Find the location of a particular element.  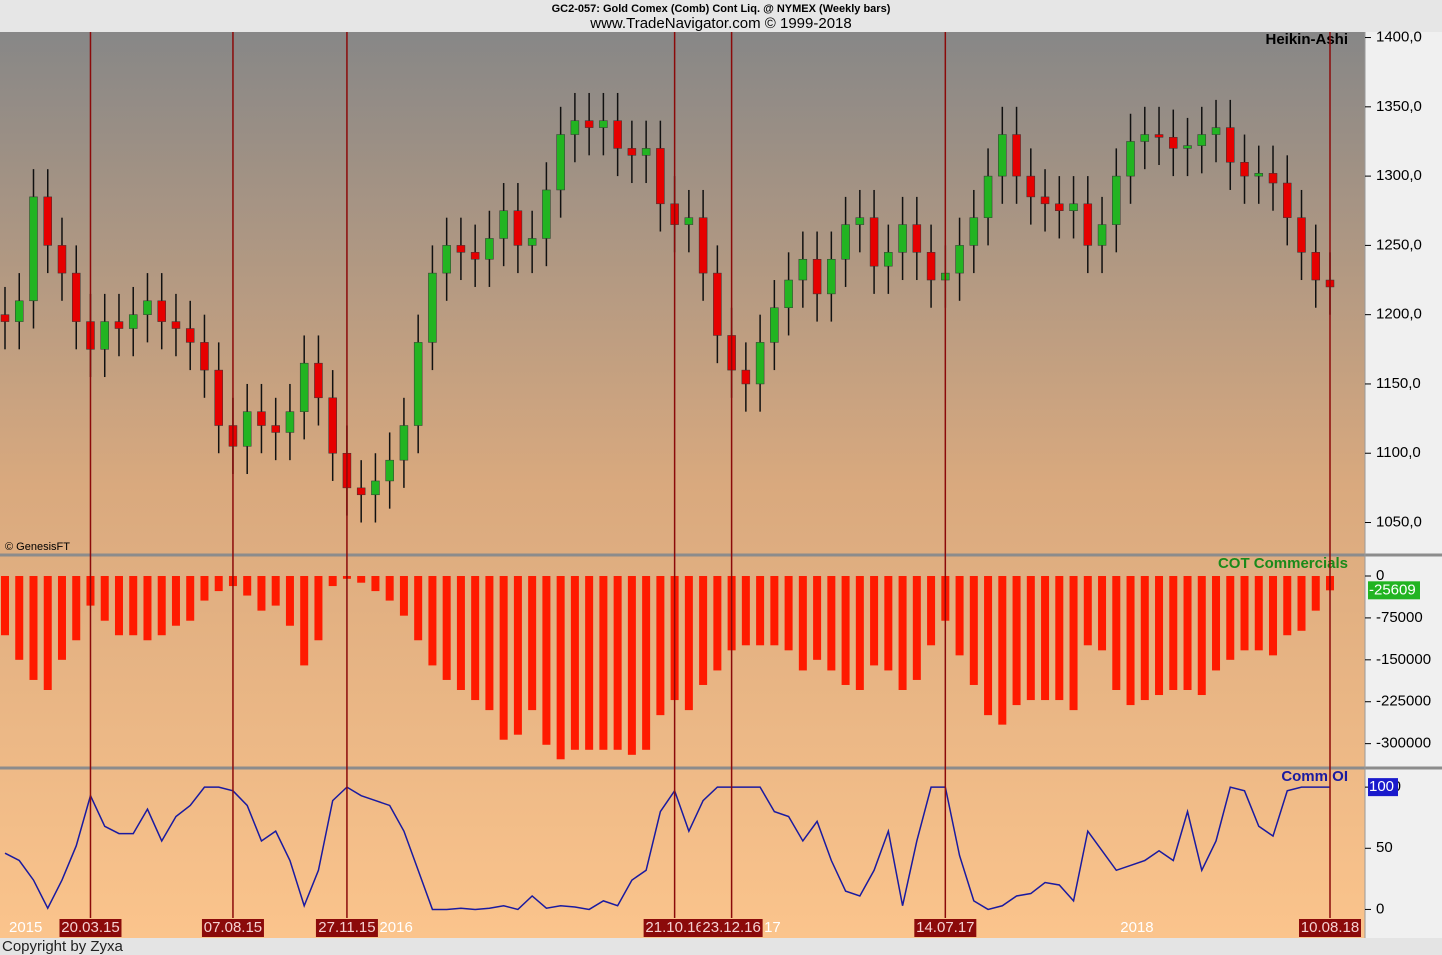

event-label: 27.11.15 is located at coordinates (346, 927).